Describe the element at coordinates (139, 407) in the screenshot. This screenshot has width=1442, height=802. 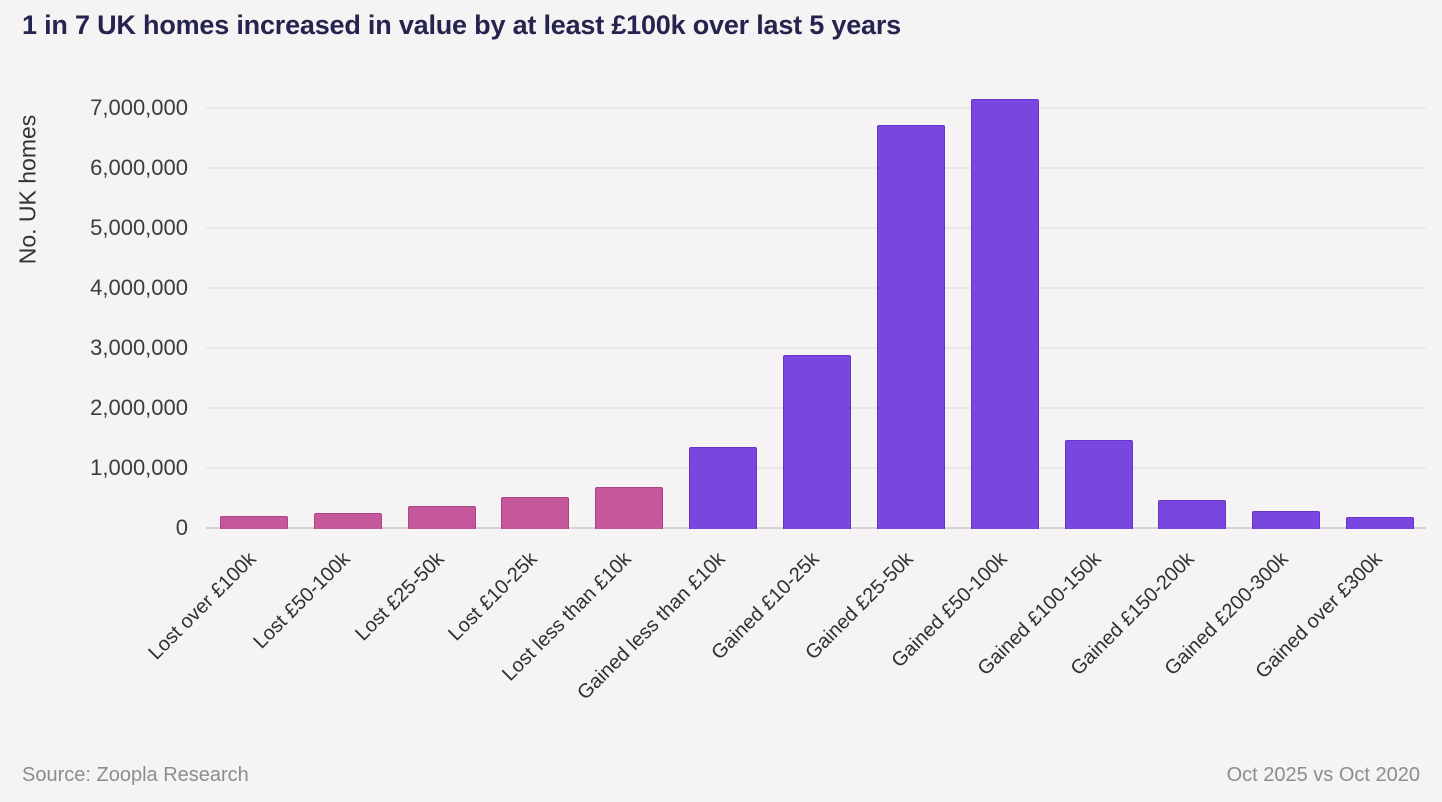
I see `y-tick-label: 2,000,000` at that location.